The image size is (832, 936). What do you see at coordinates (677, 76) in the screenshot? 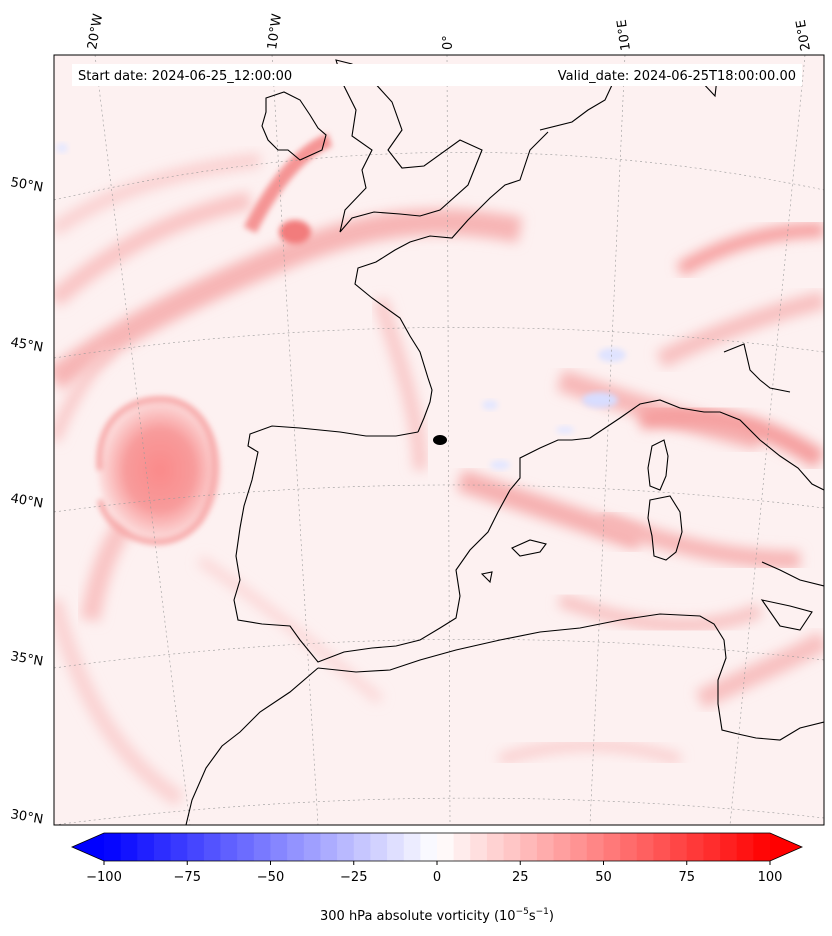
I see `valid-date-label: Valid_date: 2024-06-25T18:00:00.00` at bounding box center [677, 76].